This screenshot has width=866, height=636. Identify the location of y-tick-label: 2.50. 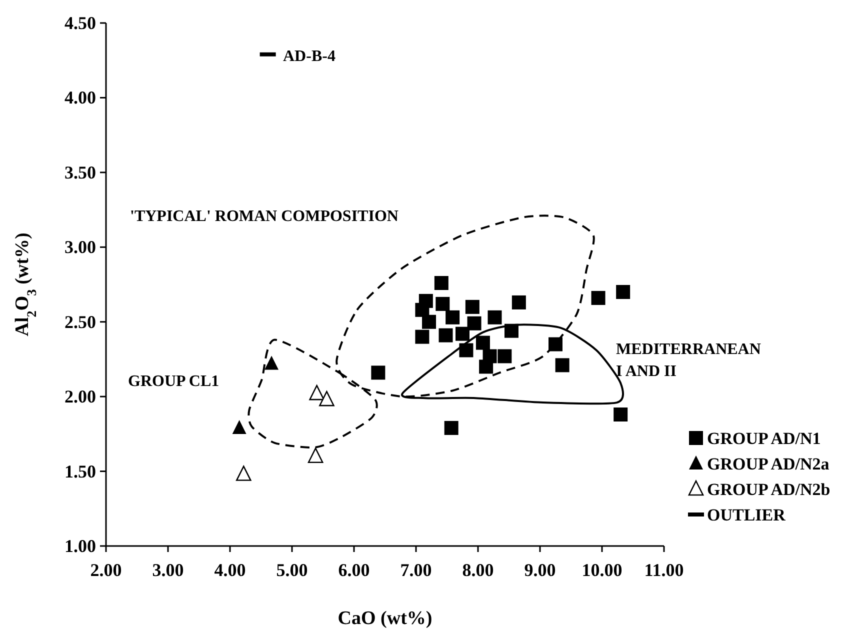
(80, 322).